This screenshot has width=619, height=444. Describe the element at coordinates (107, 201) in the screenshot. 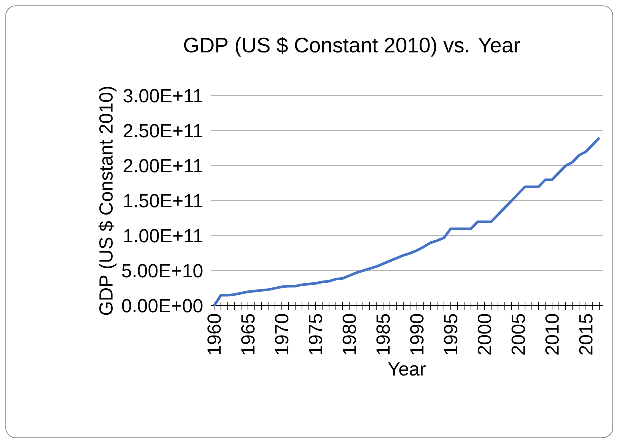

I see `y-axis-title: GDP (US $ Constant 2010)` at that location.